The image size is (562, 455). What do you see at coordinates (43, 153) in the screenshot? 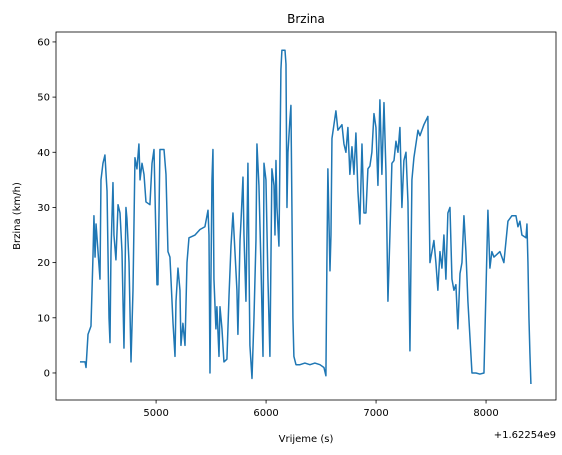
I see `y-tick-label: 40` at bounding box center [43, 153].